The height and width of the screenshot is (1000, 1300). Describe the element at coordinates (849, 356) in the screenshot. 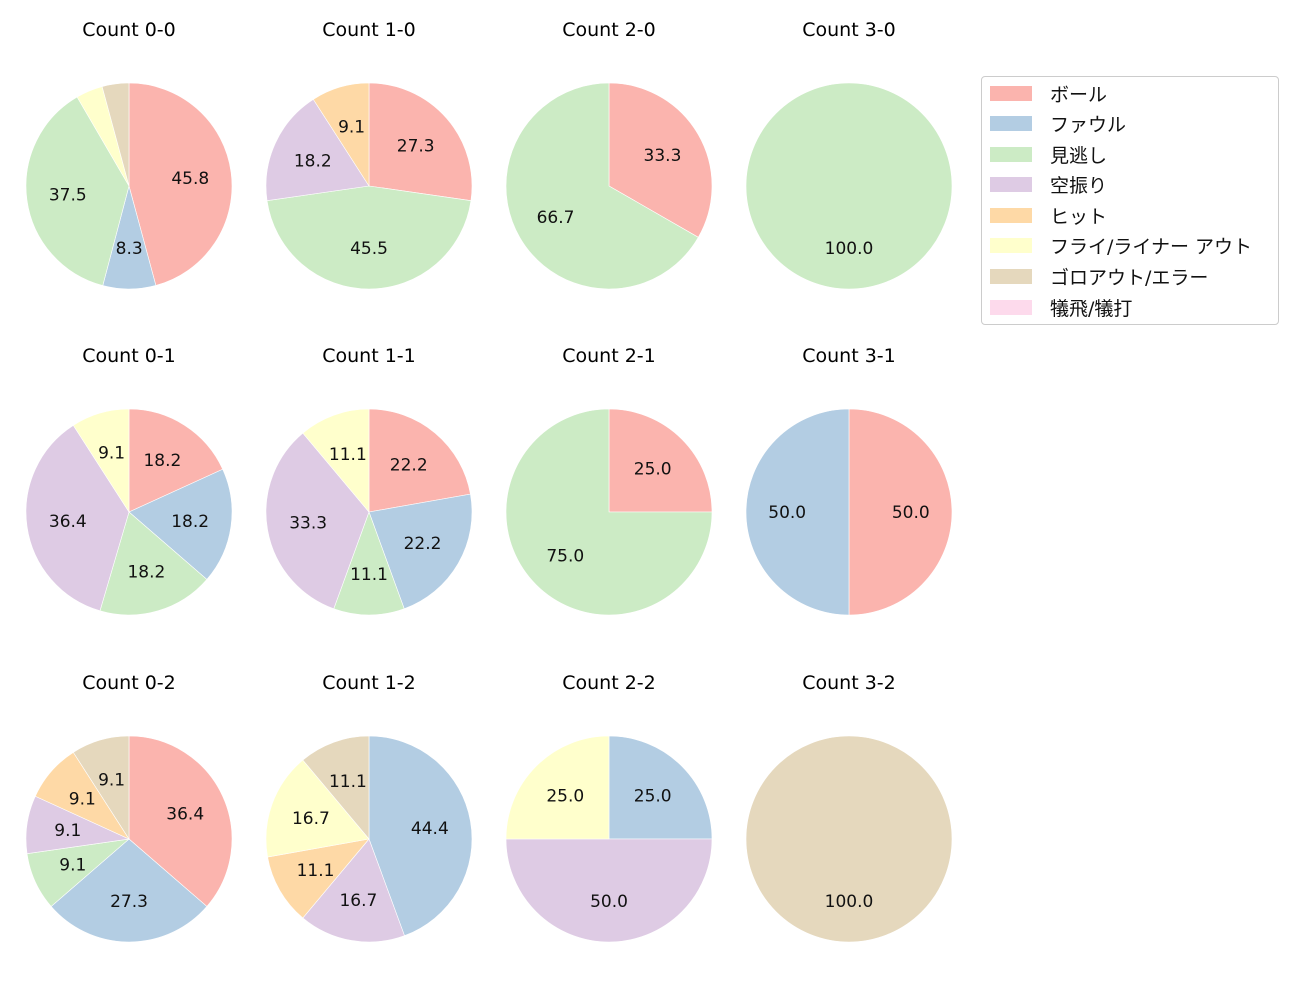

I see `pie-title: Count 3-1` at that location.